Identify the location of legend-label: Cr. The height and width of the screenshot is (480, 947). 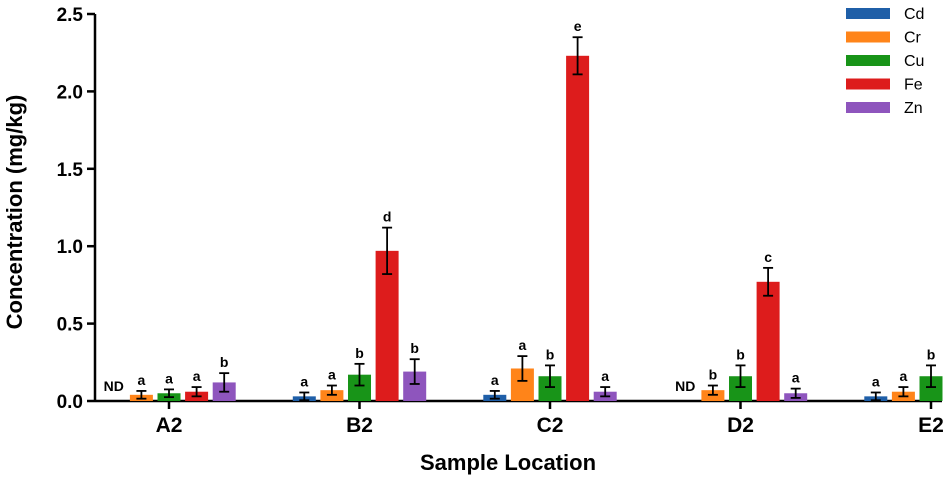
(913, 38).